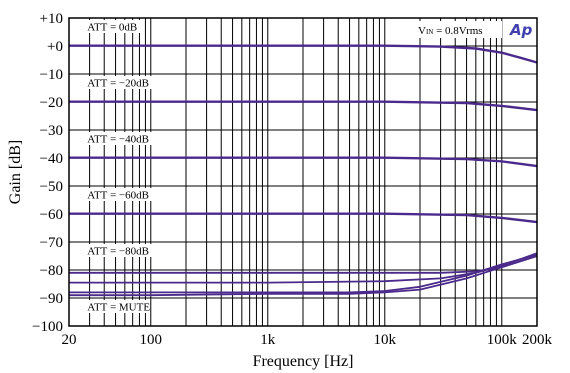  I want to click on x-axis-title: Frequency [Hz], so click(303, 361).